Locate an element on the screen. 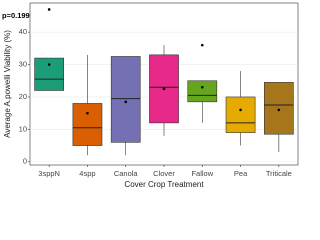 The height and width of the screenshot is (240, 320). y-tick-label: 20 is located at coordinates (23, 96).